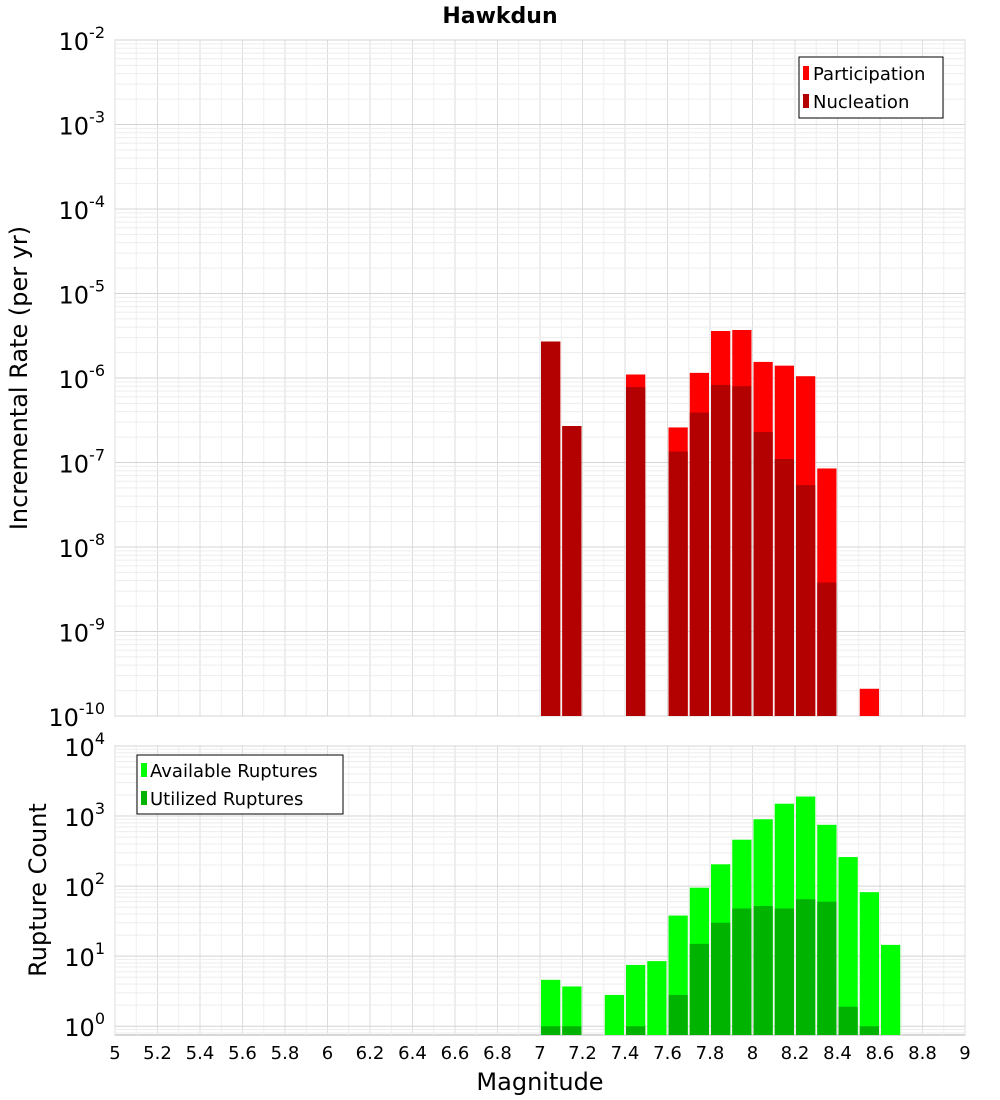 The height and width of the screenshot is (1100, 1000). I want to click on top-y-tick-label: 10⁻¹⁰, so click(76, 715).